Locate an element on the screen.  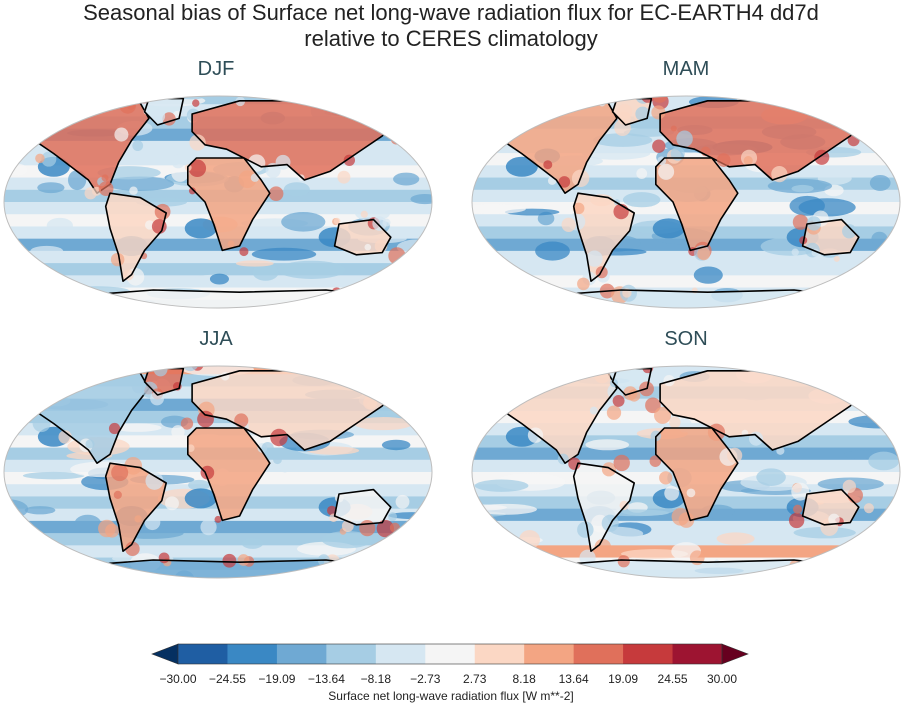
colorbar-extend-high is located at coordinates (735, 654).